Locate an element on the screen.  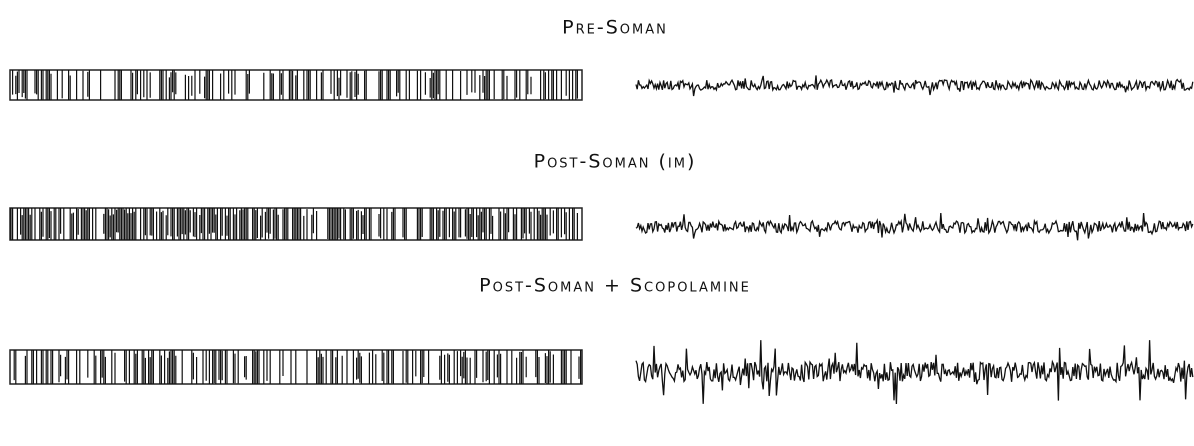
panel-title: Post-Soman + Scopolamine is located at coordinates (615, 286).